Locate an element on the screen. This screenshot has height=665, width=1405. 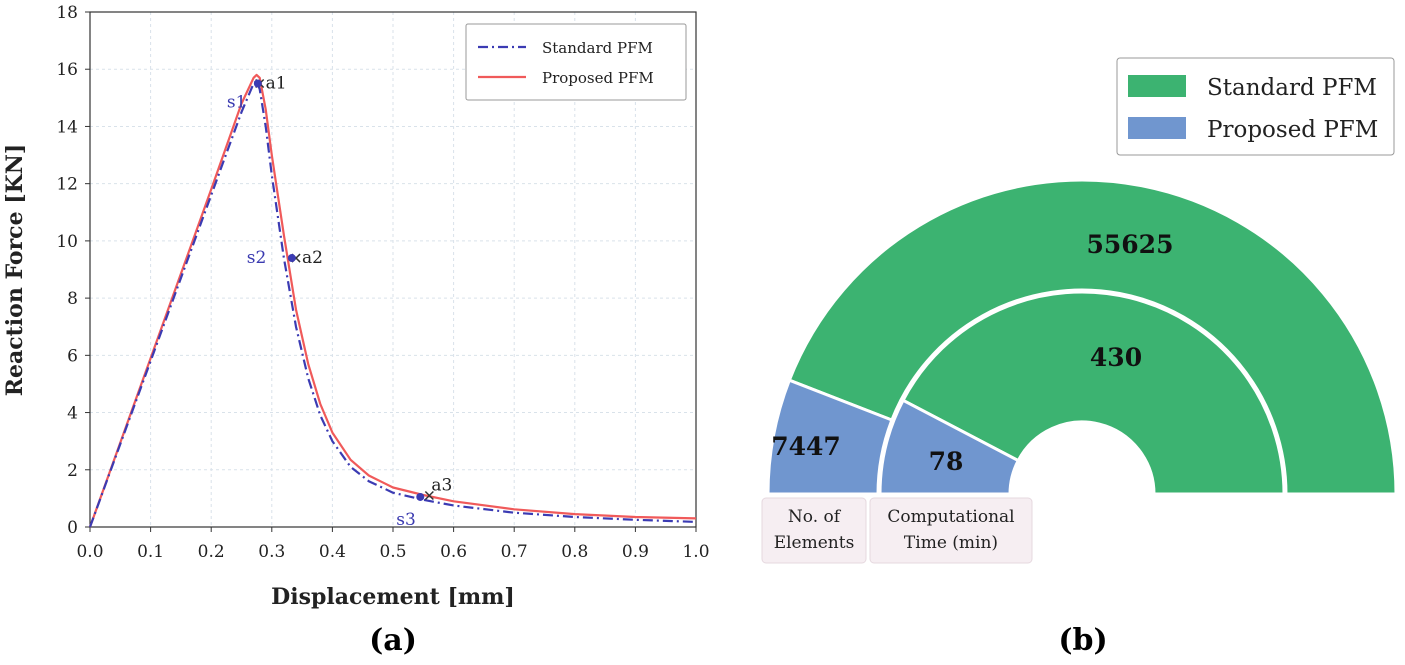
x-tick-label: 0.9 is located at coordinates (635, 552).